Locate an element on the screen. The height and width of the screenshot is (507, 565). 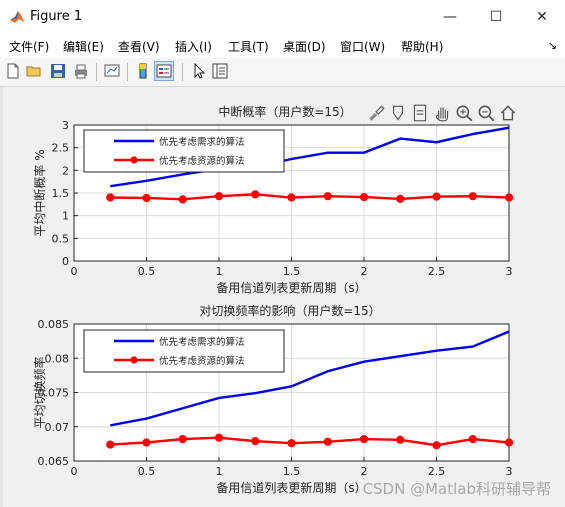
y-tick-label: 2 is located at coordinates (65, 170).